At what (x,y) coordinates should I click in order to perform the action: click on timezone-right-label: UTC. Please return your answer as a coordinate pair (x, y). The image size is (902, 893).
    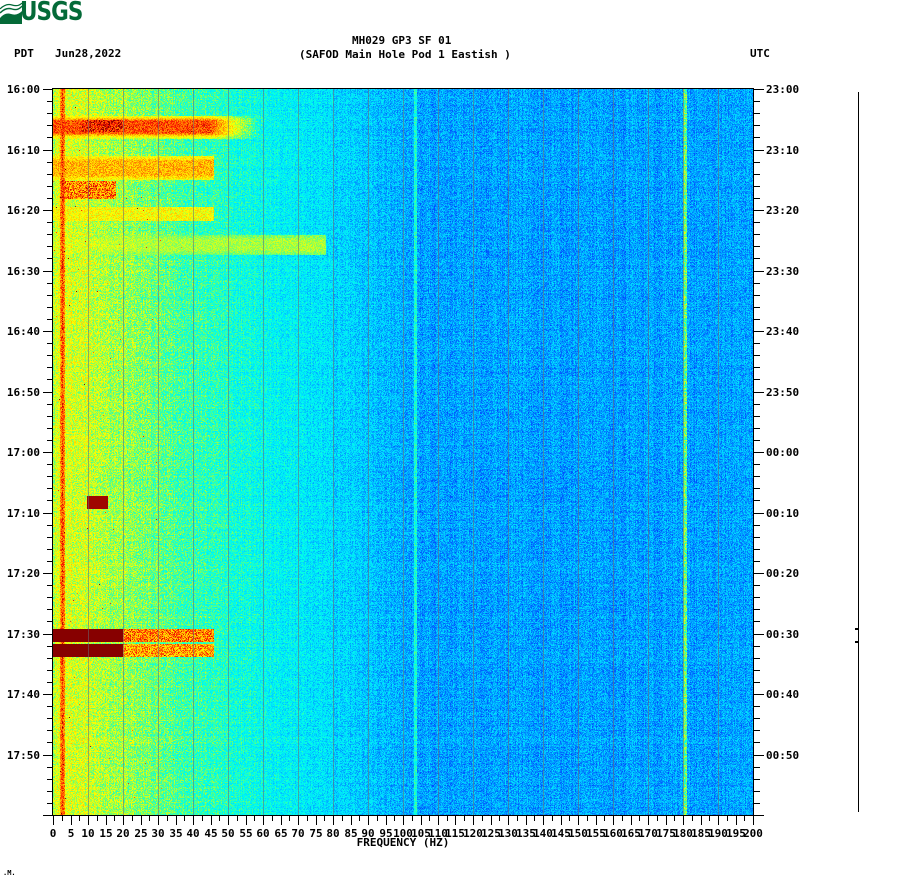
    Looking at the image, I should click on (760, 53).